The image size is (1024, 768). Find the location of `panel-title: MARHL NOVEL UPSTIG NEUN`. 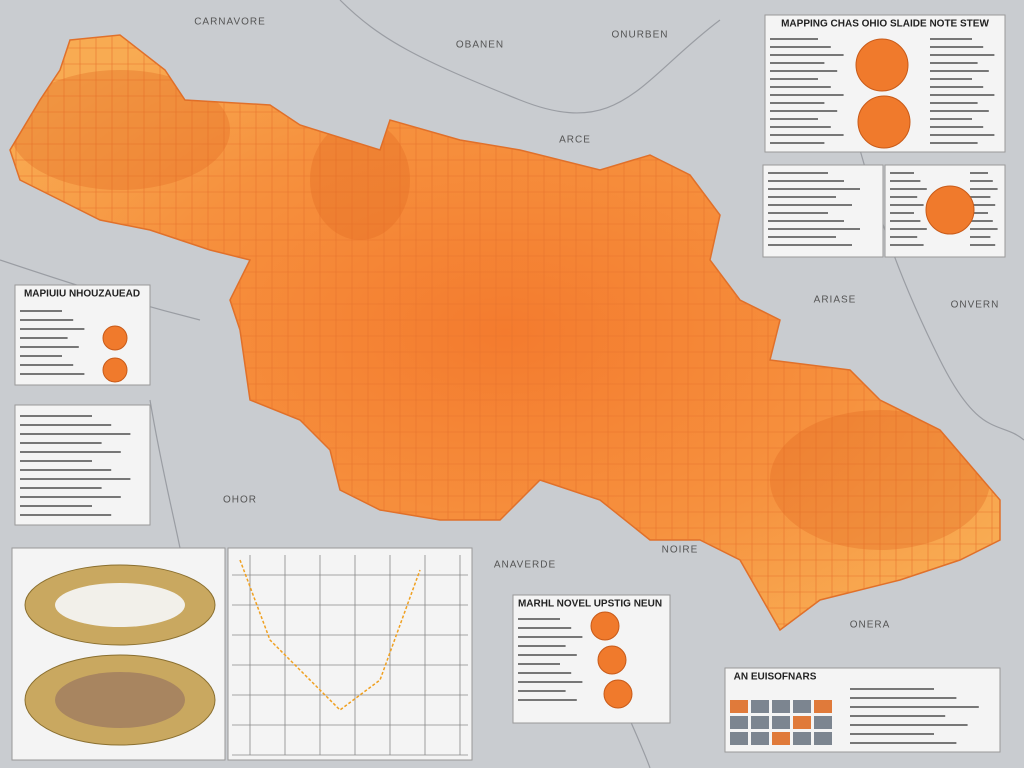

panel-title: MARHL NOVEL UPSTIG NEUN is located at coordinates (590, 604).